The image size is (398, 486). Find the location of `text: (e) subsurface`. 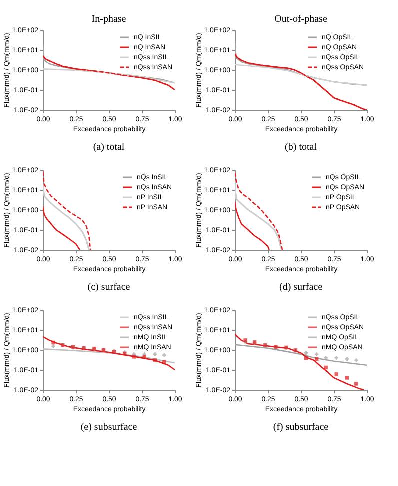

text: (e) subsurface is located at coordinates (109, 427).